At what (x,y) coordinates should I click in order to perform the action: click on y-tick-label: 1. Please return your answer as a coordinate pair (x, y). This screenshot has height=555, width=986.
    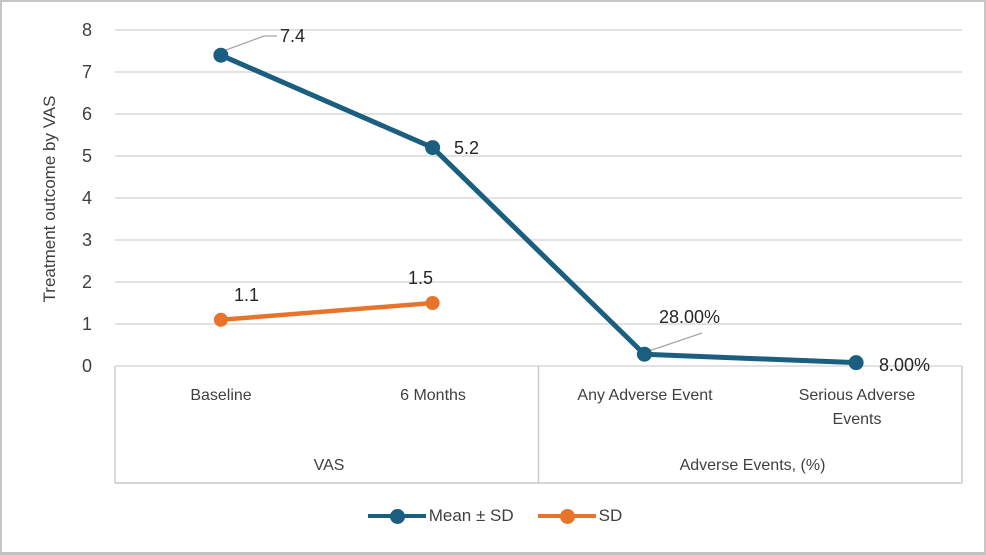
    Looking at the image, I should click on (86, 324).